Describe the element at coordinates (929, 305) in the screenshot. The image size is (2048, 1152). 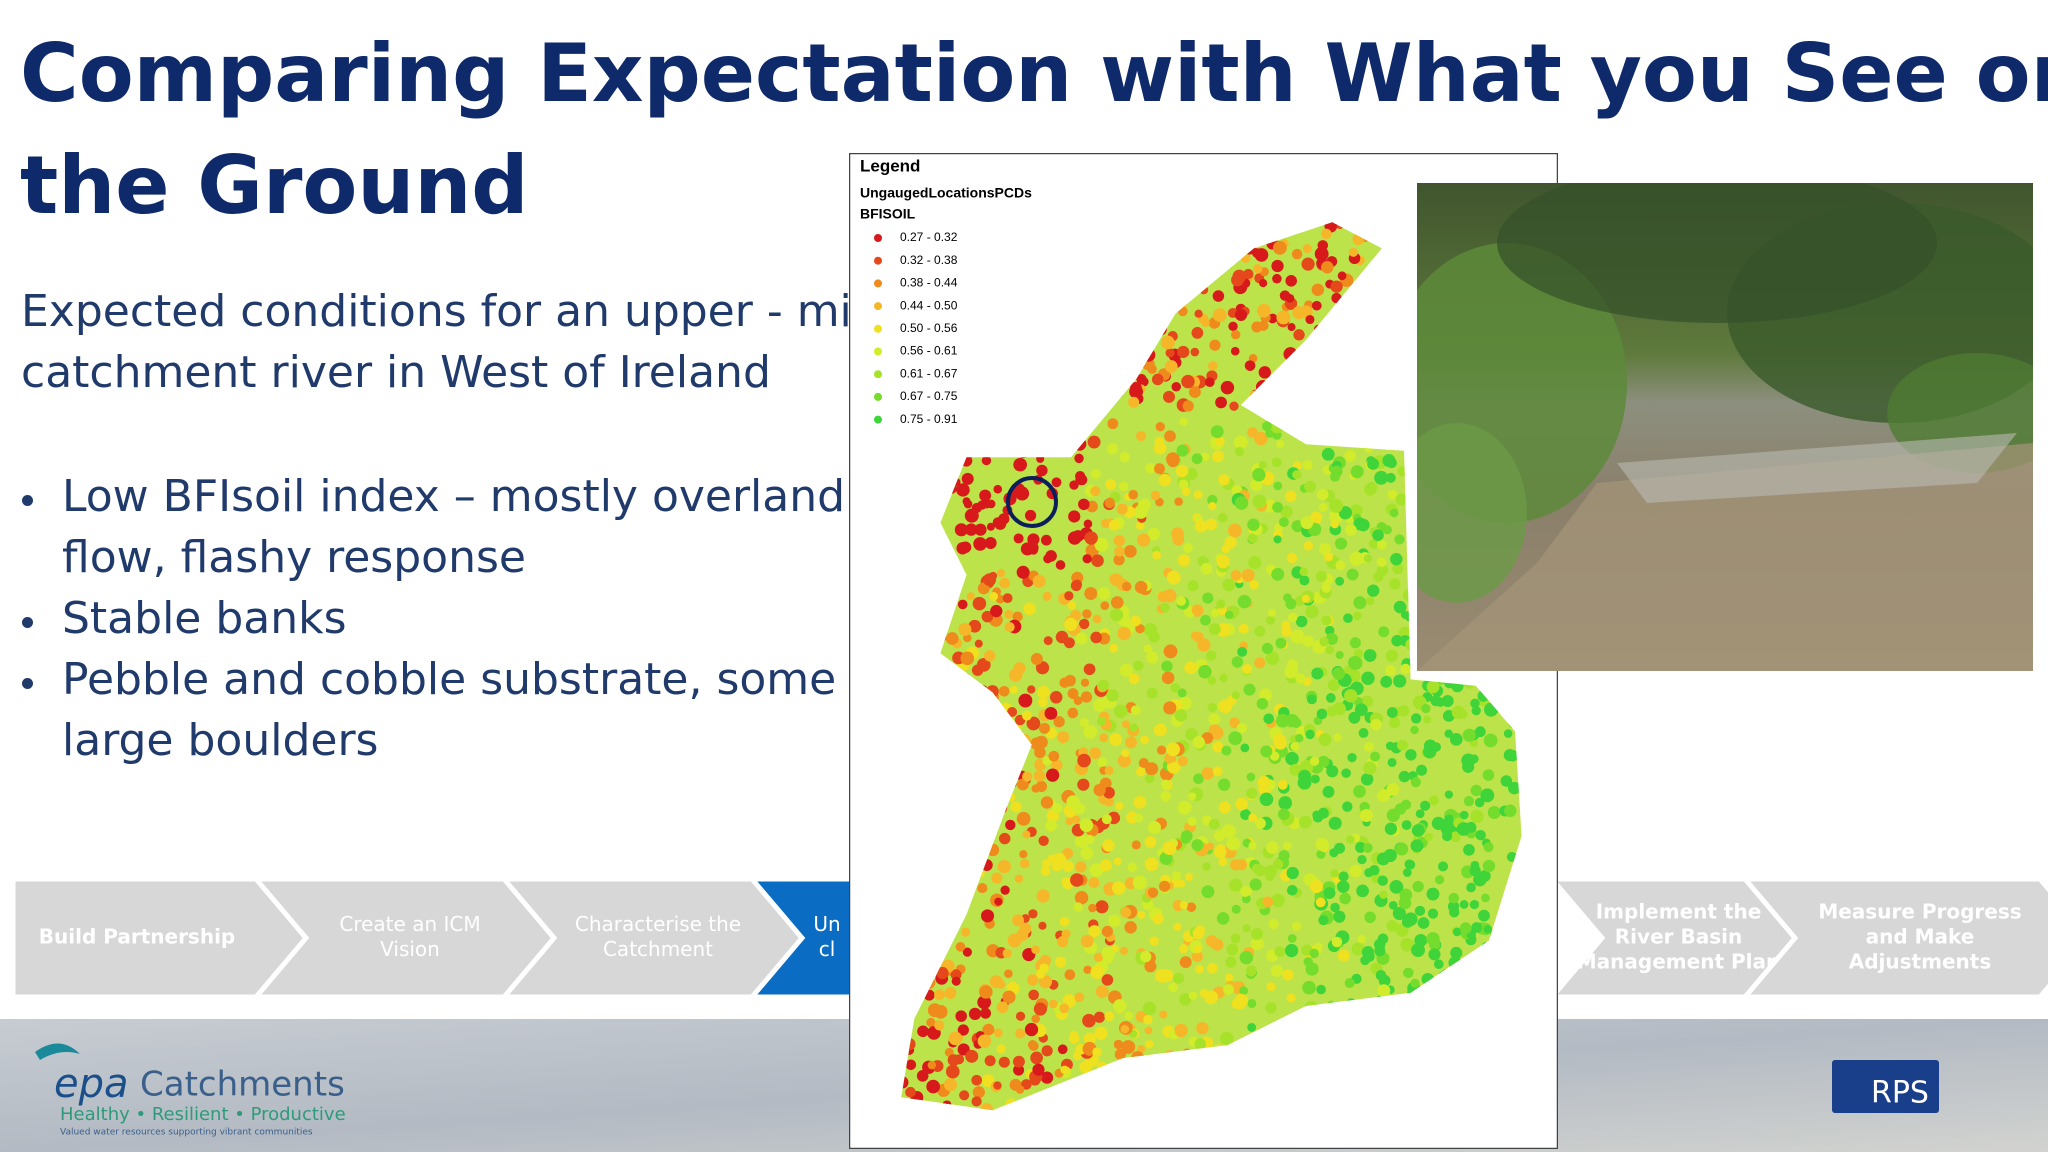
I see `legend-label: 0.44 - 0.50` at that location.